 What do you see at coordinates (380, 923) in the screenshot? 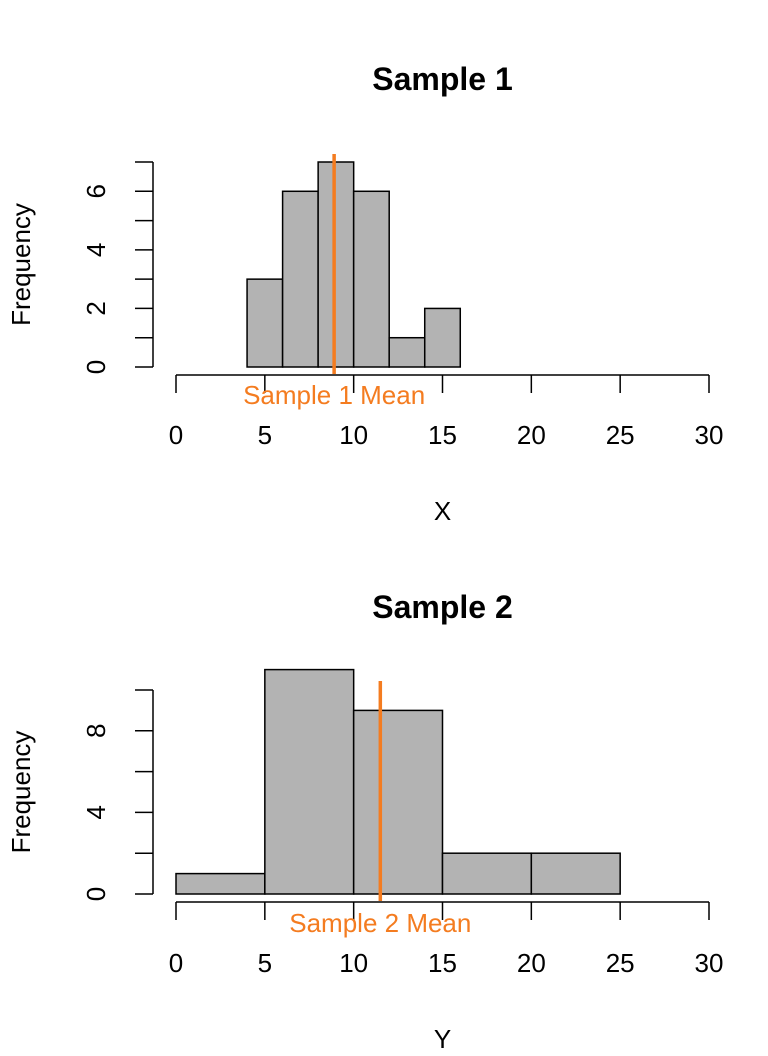
I see `mean-label: Sample 2 Mean` at bounding box center [380, 923].